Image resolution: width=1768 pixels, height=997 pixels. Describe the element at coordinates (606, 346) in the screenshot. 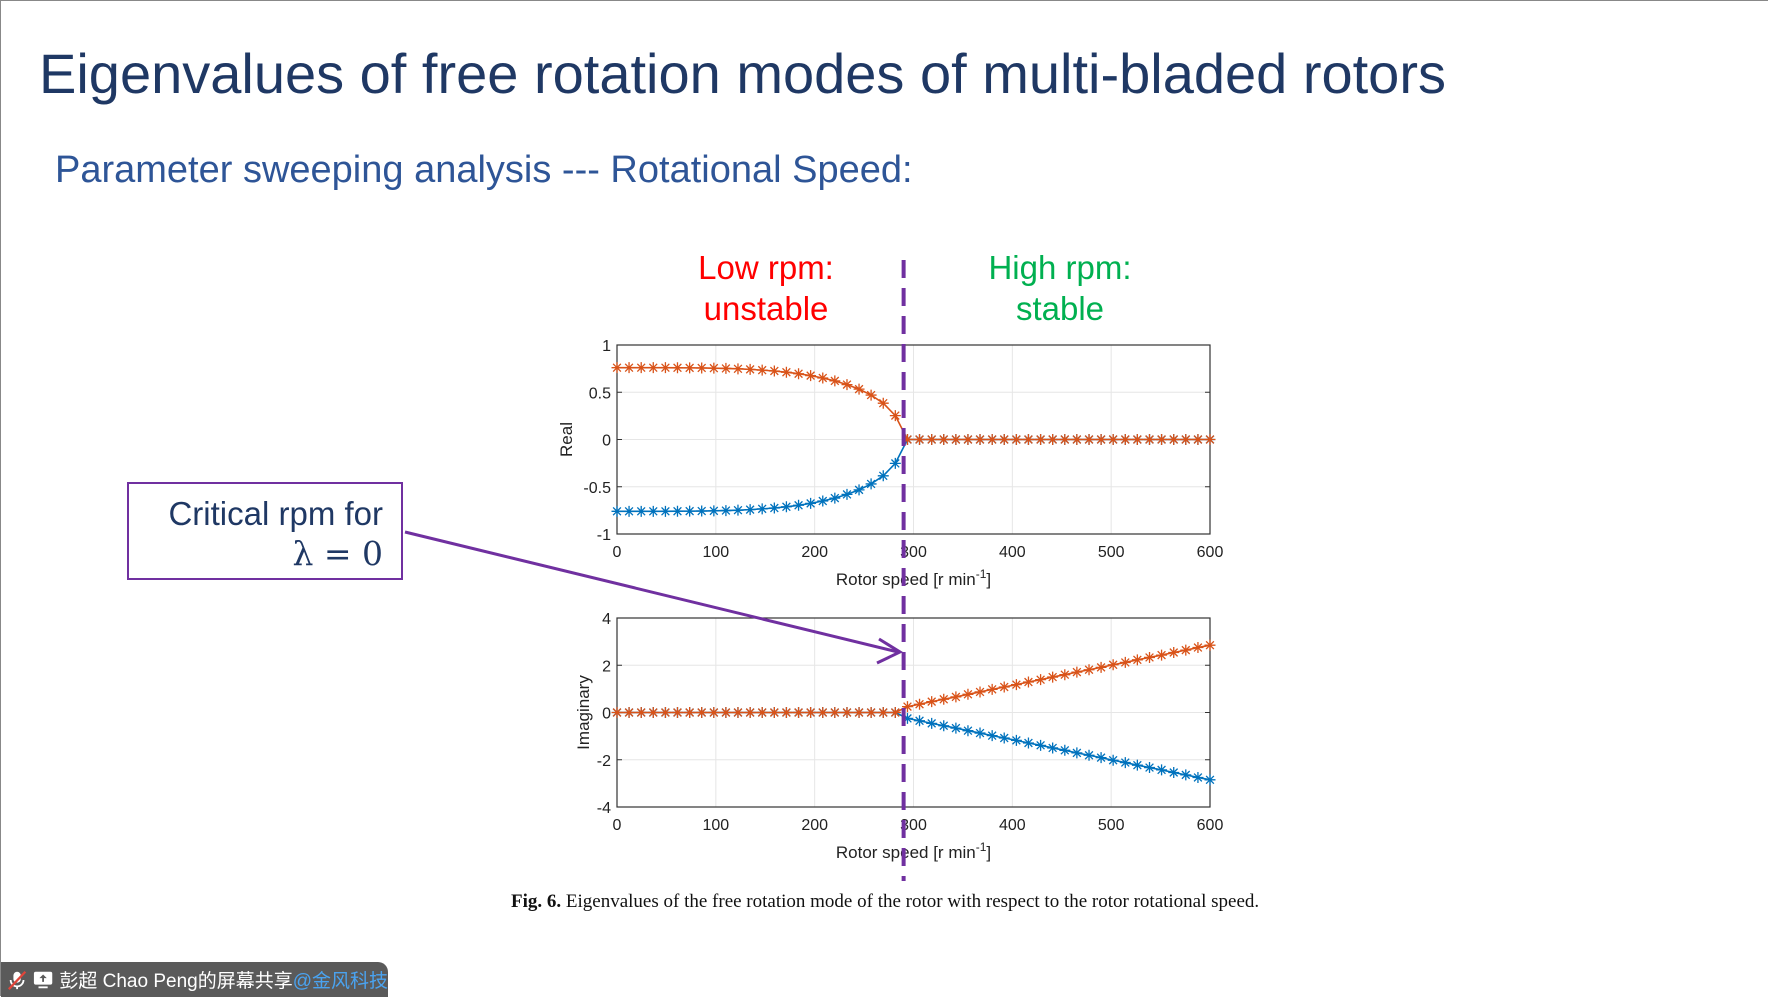

I see `y-tick-label: 1` at that location.